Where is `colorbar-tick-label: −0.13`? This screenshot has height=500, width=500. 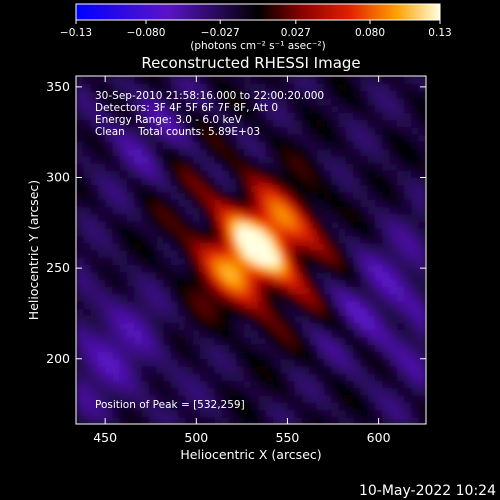
colorbar-tick-label: −0.13 is located at coordinates (76, 33).